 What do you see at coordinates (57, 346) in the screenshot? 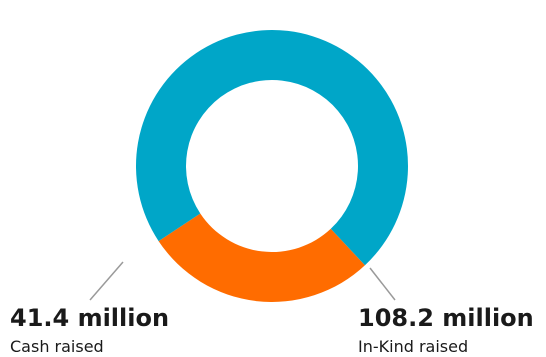
I see `cash-category-label: Cash raised` at bounding box center [57, 346].